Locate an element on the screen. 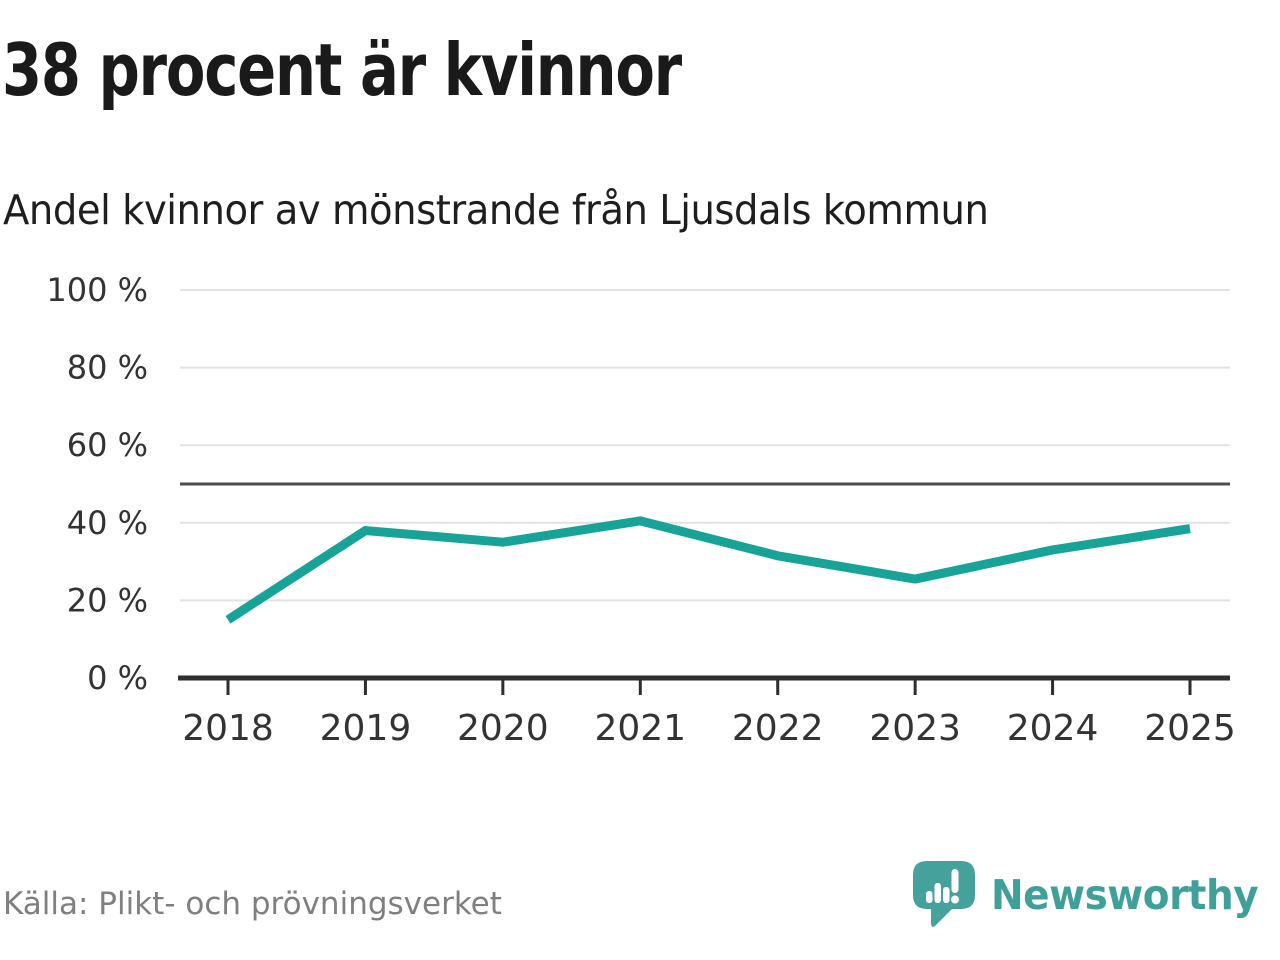 The image size is (1280, 960). x-tick-label: 2020 is located at coordinates (503, 728).